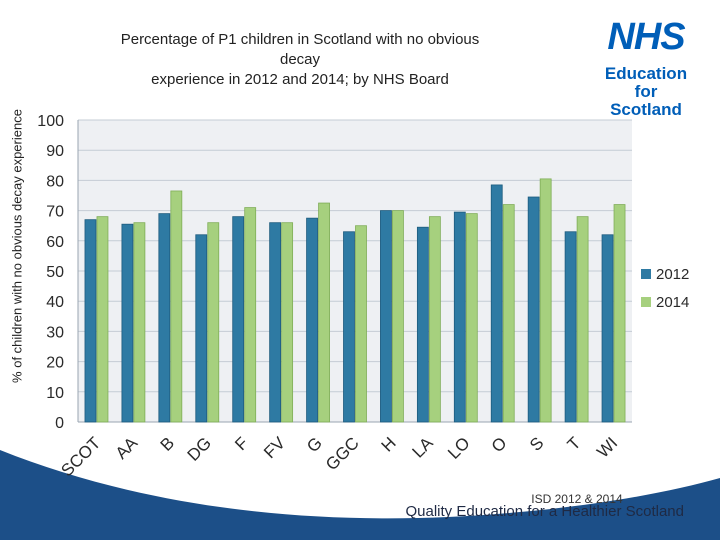  What do you see at coordinates (139, 322) in the screenshot?
I see `bar-2014-AA` at bounding box center [139, 322].